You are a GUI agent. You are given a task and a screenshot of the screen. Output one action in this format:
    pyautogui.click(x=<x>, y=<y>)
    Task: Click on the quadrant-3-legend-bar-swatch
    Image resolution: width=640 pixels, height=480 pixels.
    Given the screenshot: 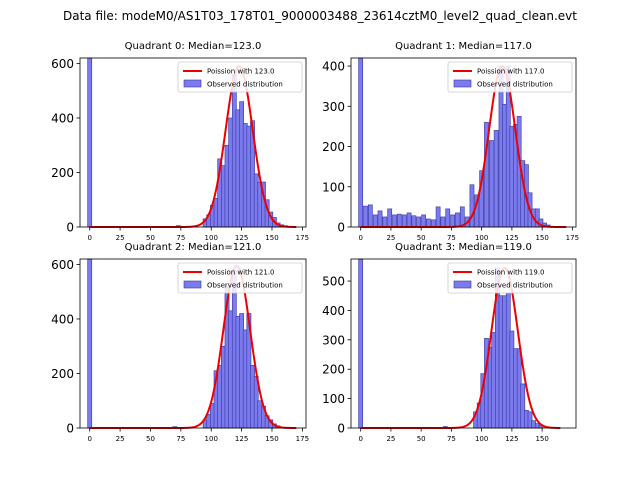 What is the action you would take?
    pyautogui.click(x=462, y=284)
    